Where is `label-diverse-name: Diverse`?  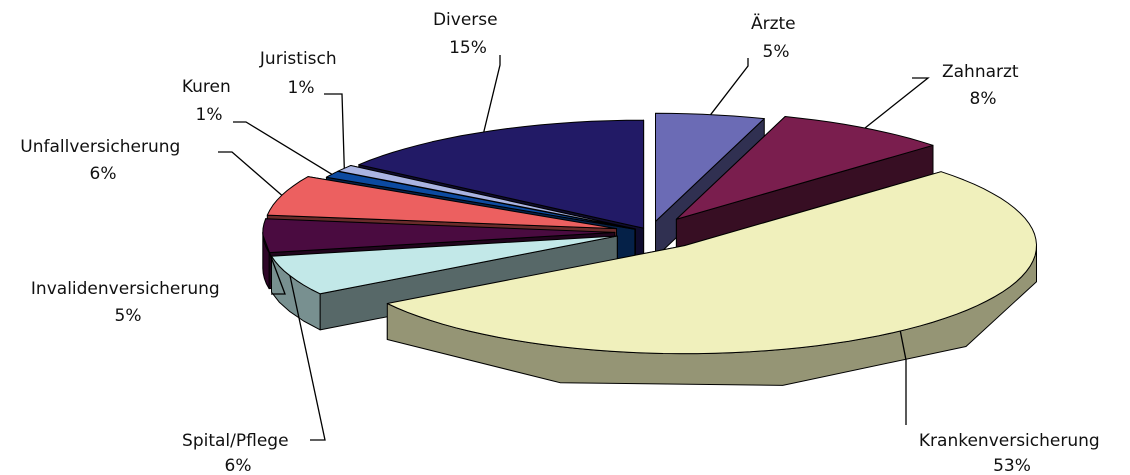
label-diverse-name: Diverse is located at coordinates (465, 20).